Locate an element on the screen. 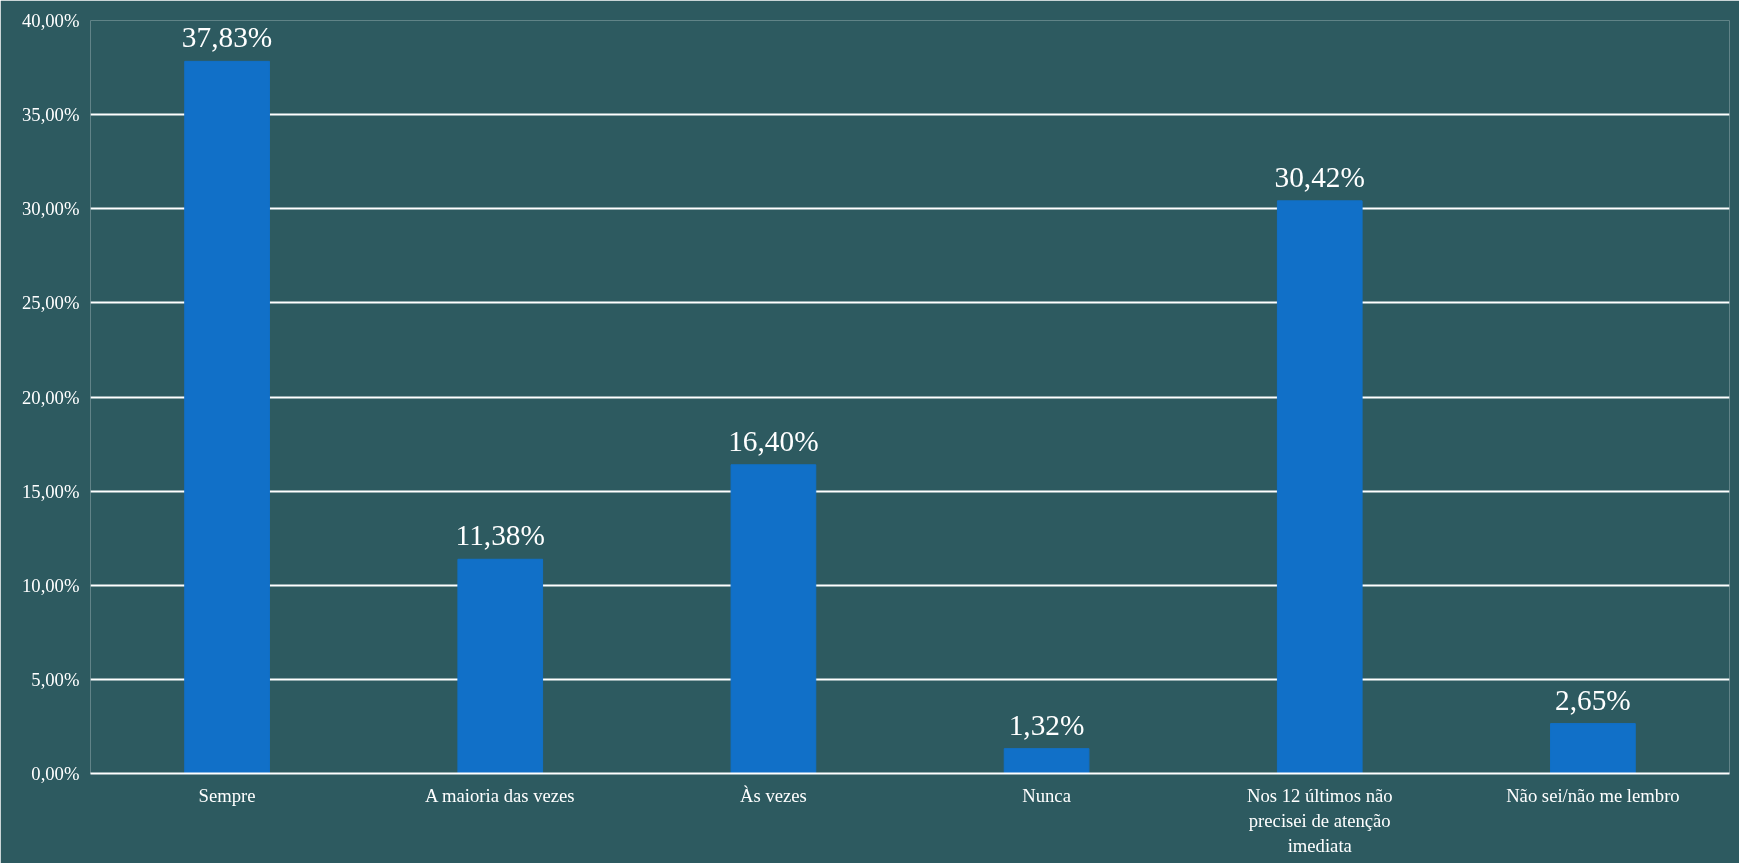 This screenshot has height=863, width=1739. x-tick-label: Às vezes is located at coordinates (773, 795).